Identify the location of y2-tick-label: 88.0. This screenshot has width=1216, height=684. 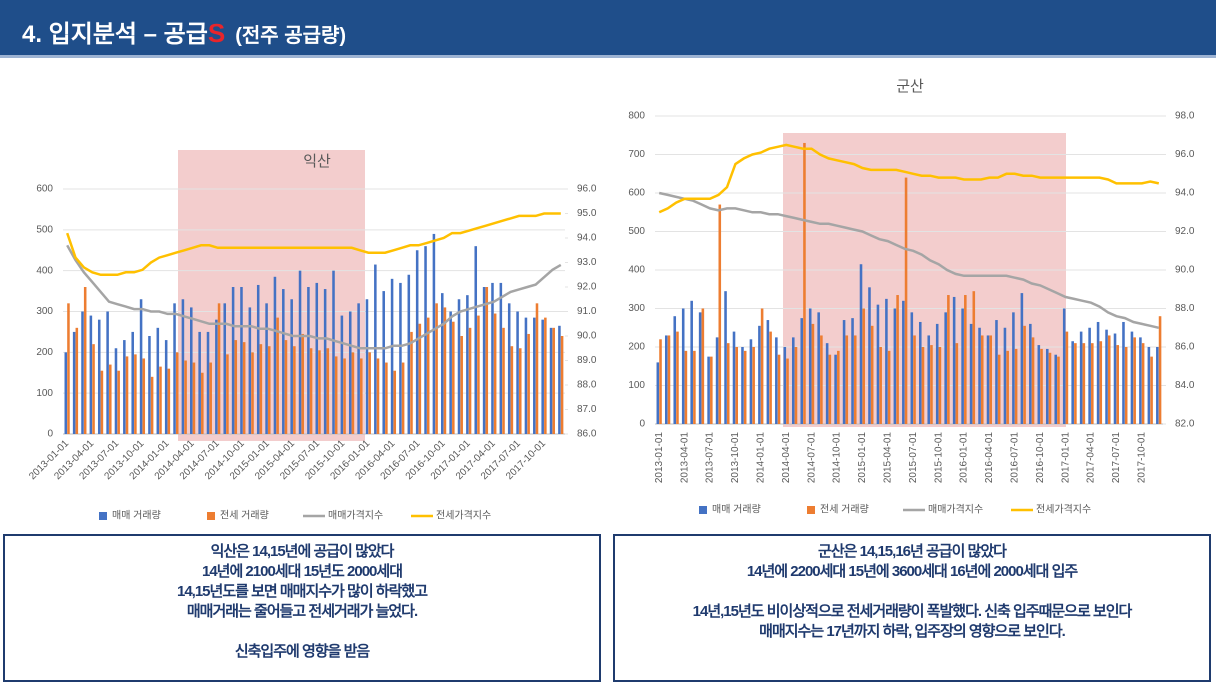
(1185, 308).